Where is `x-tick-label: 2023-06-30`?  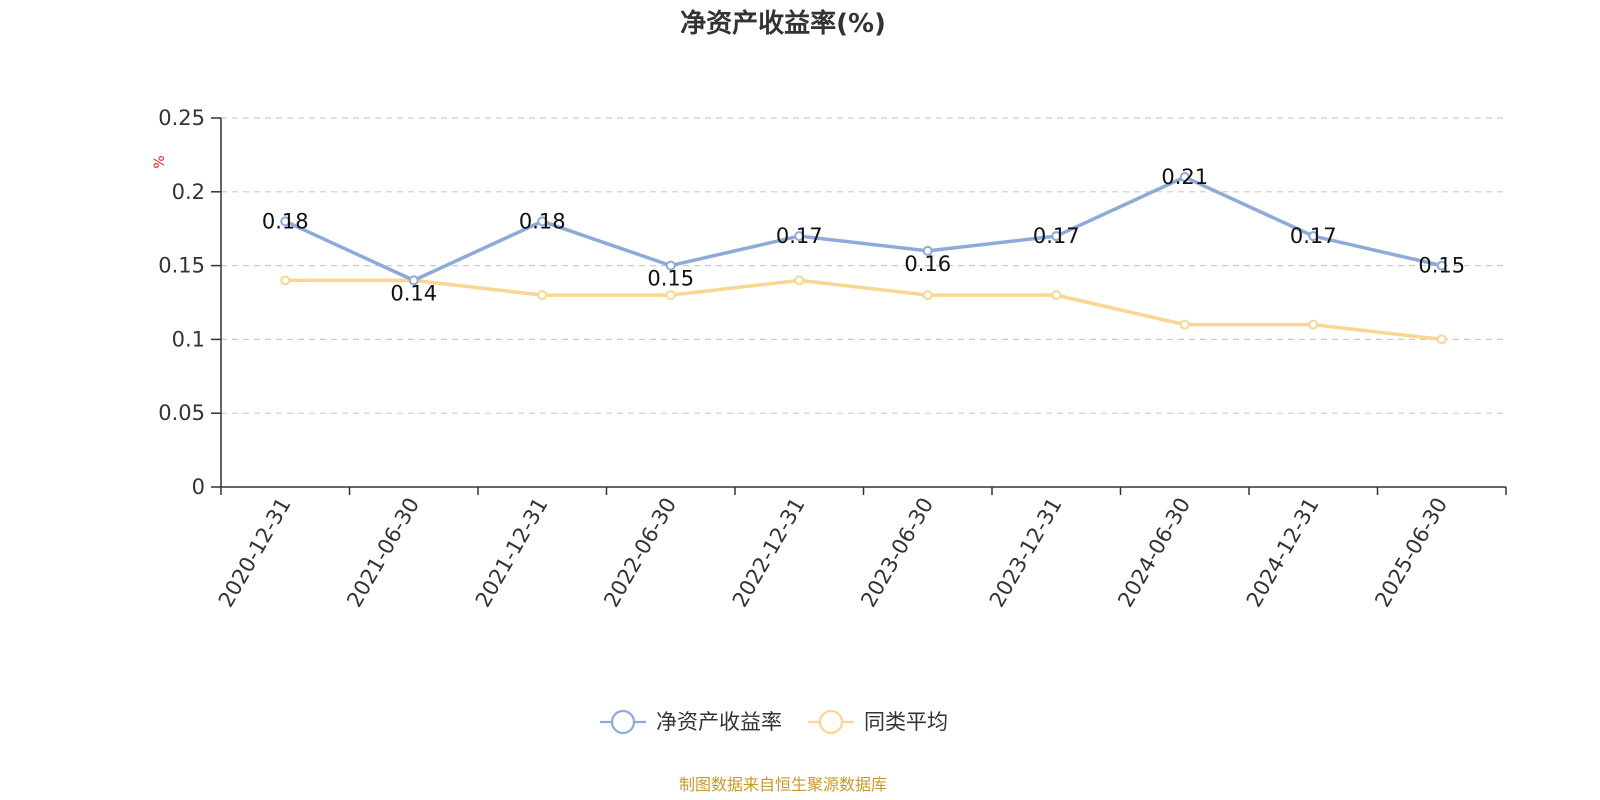 x-tick-label: 2023-06-30 is located at coordinates (897, 553).